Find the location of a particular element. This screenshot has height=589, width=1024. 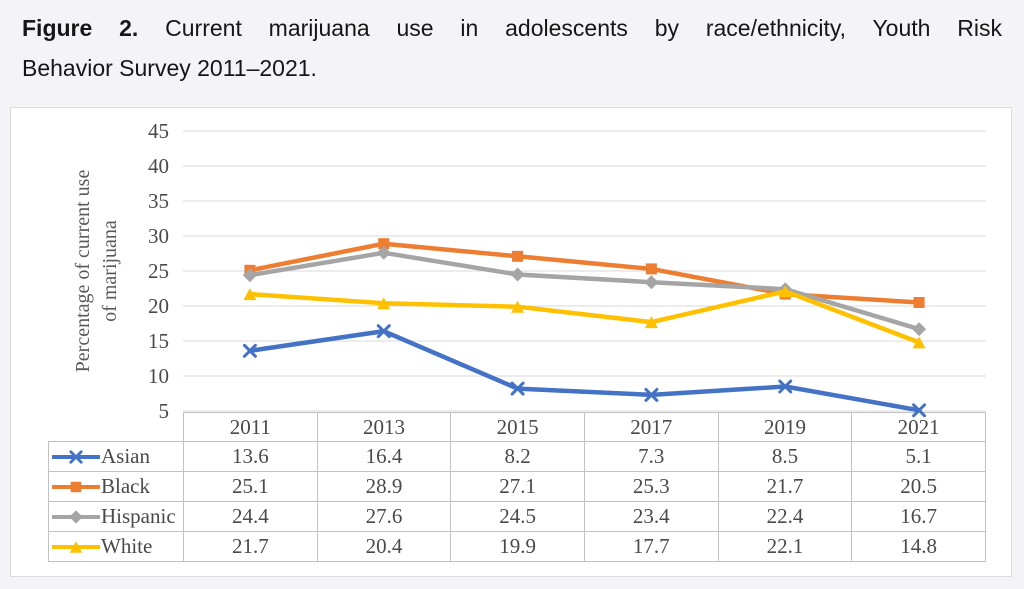

value-cell: 27.1 is located at coordinates (517, 486).